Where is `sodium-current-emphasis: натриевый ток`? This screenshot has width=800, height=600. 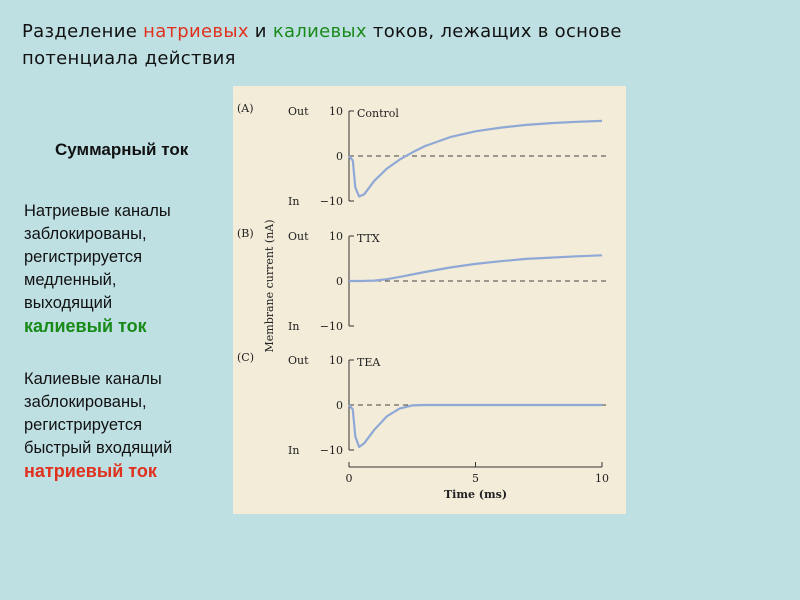 sodium-current-emphasis: натриевый ток is located at coordinates (90, 471).